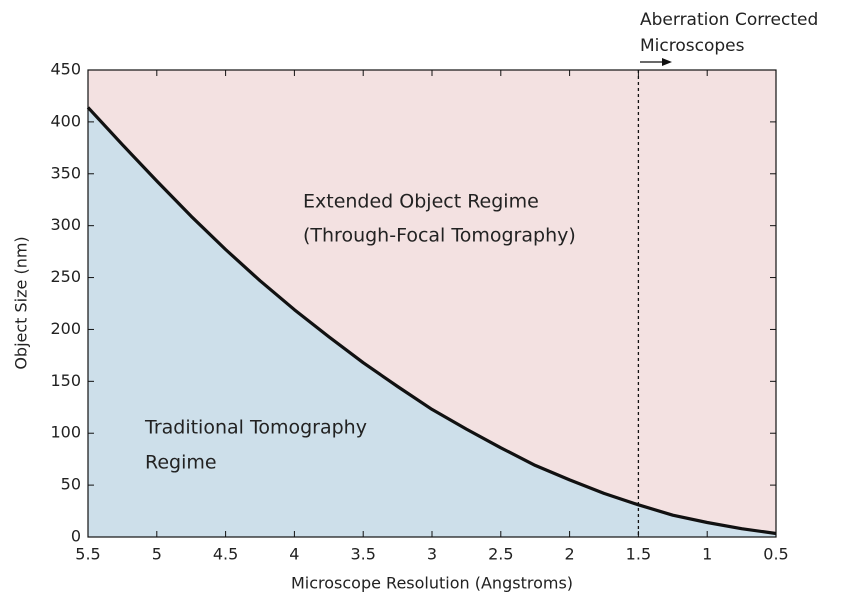 Image resolution: width=843 pixels, height=600 pixels. Describe the element at coordinates (500, 554) in the screenshot. I see `x-tick-label: 2.5` at that location.